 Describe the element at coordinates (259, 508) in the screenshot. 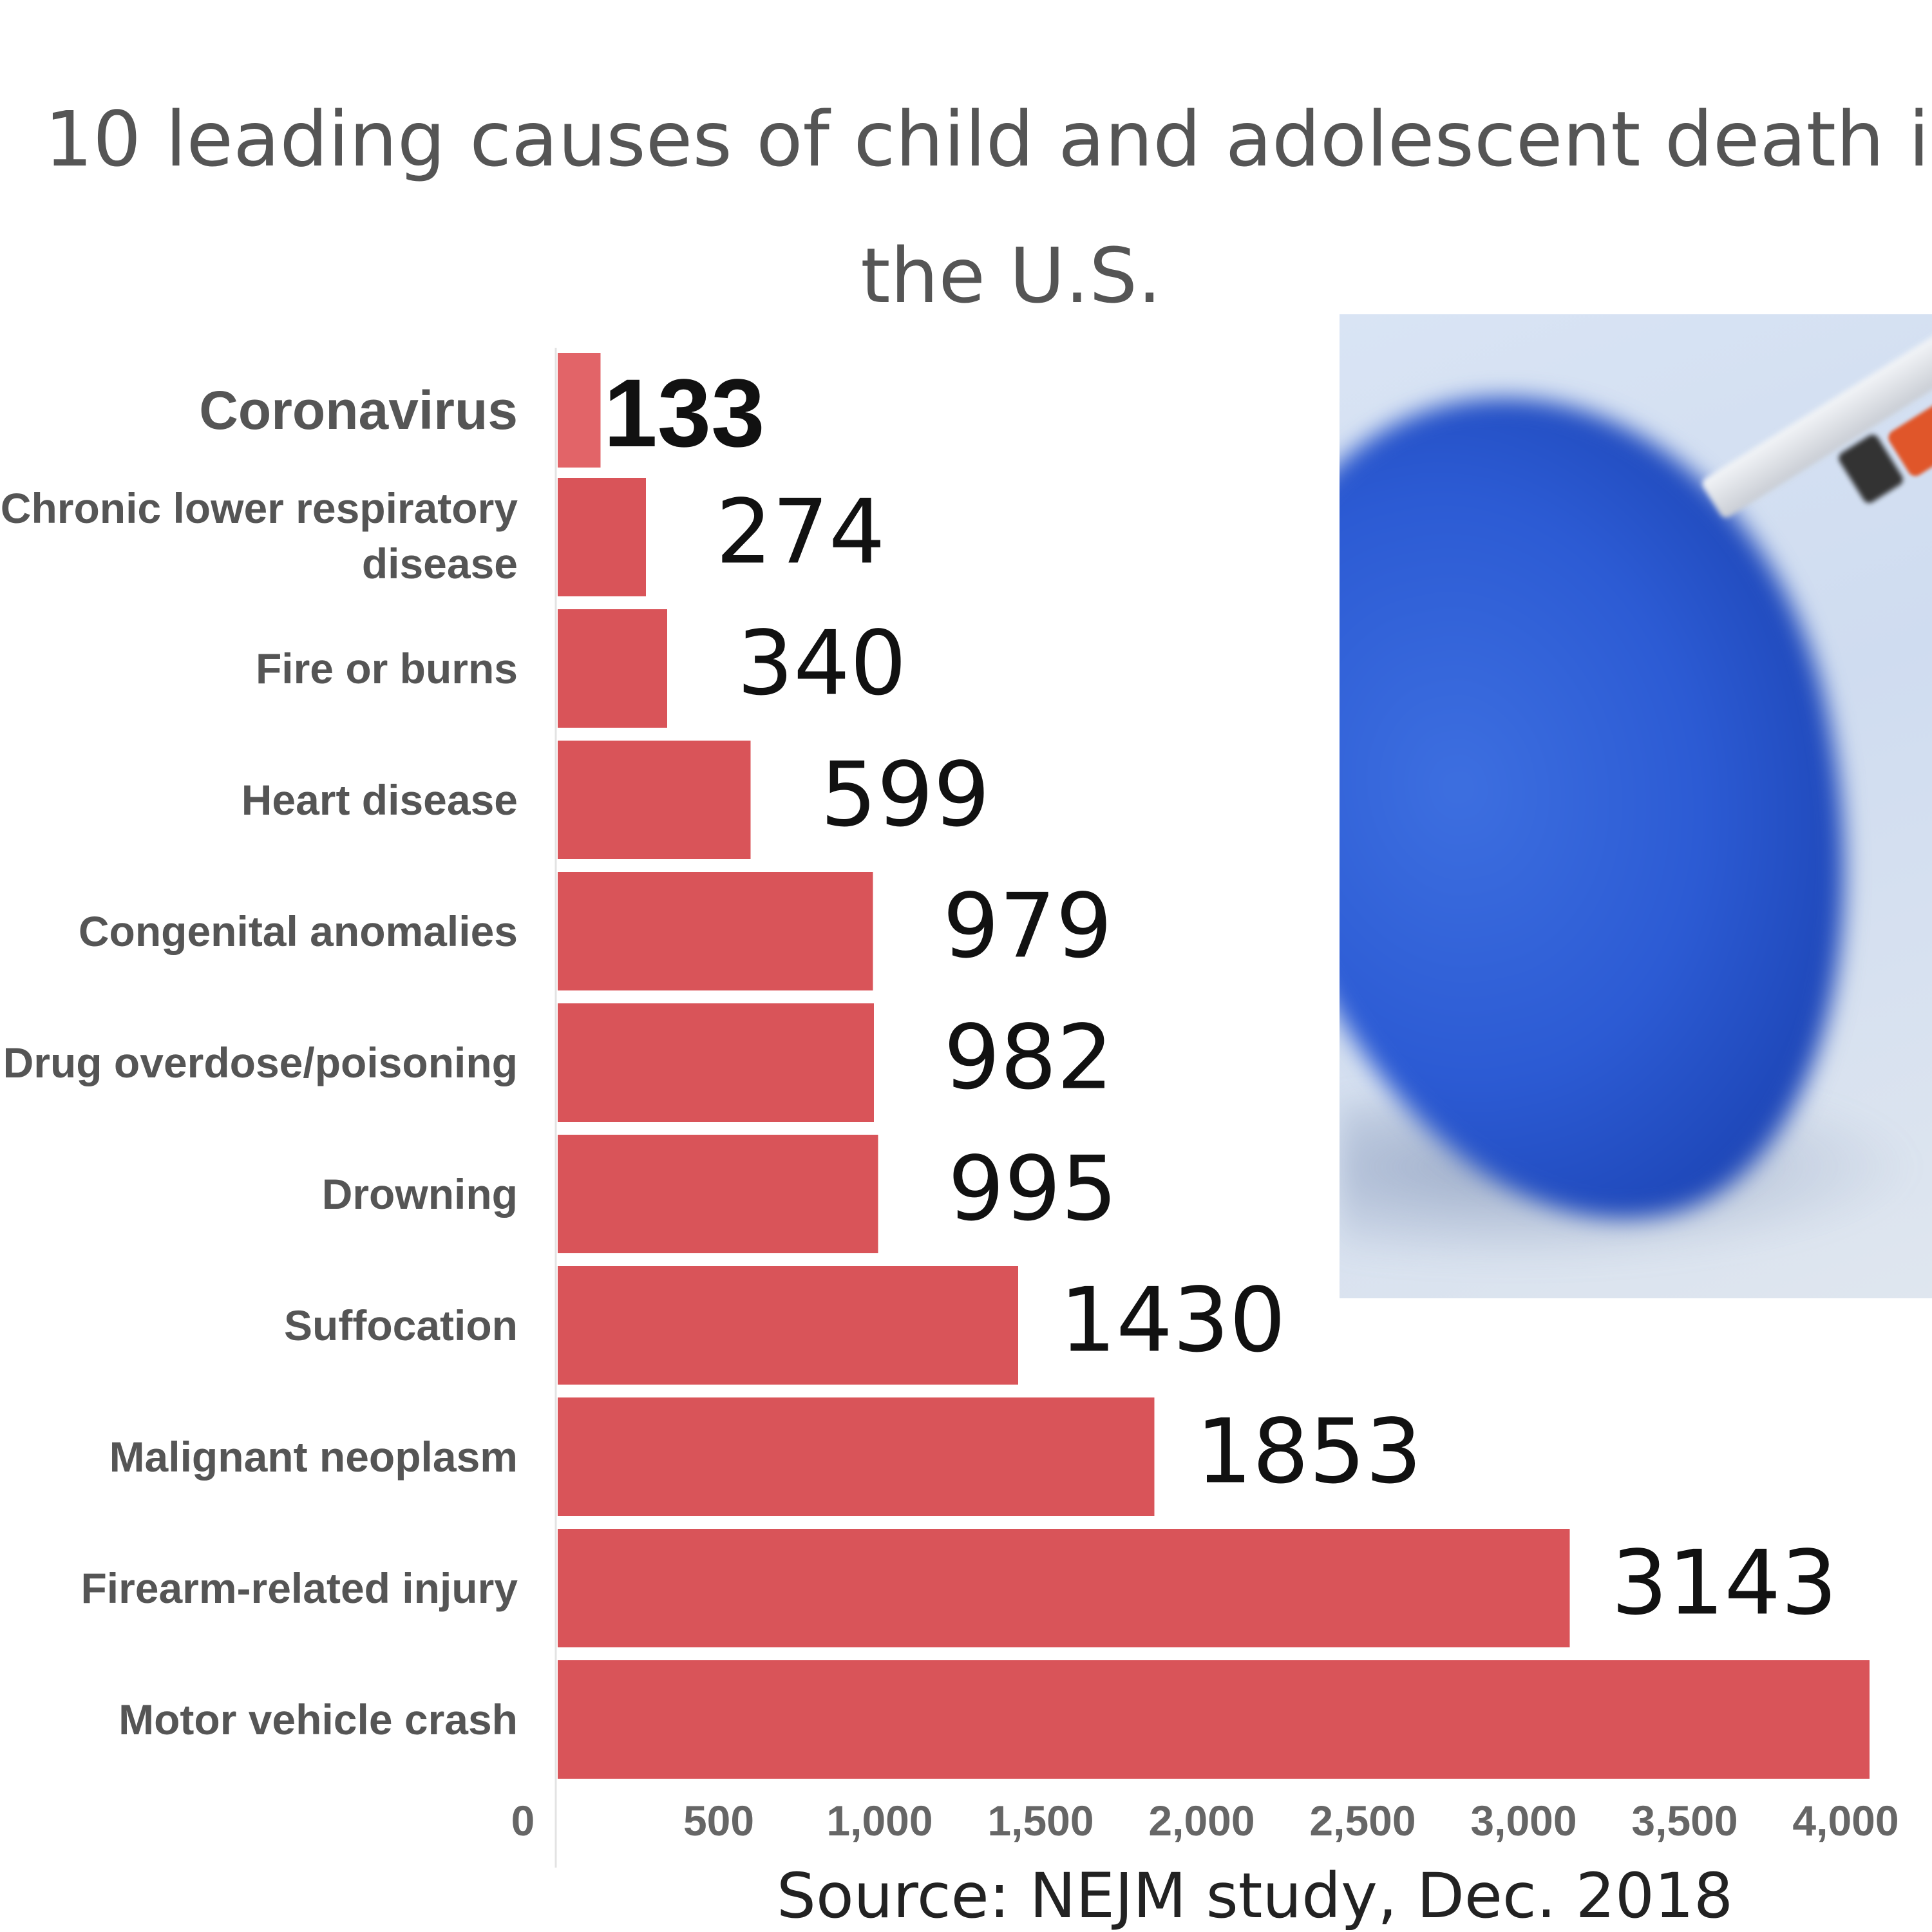

I see `category-label-line: Chronic lower respiratory` at that location.